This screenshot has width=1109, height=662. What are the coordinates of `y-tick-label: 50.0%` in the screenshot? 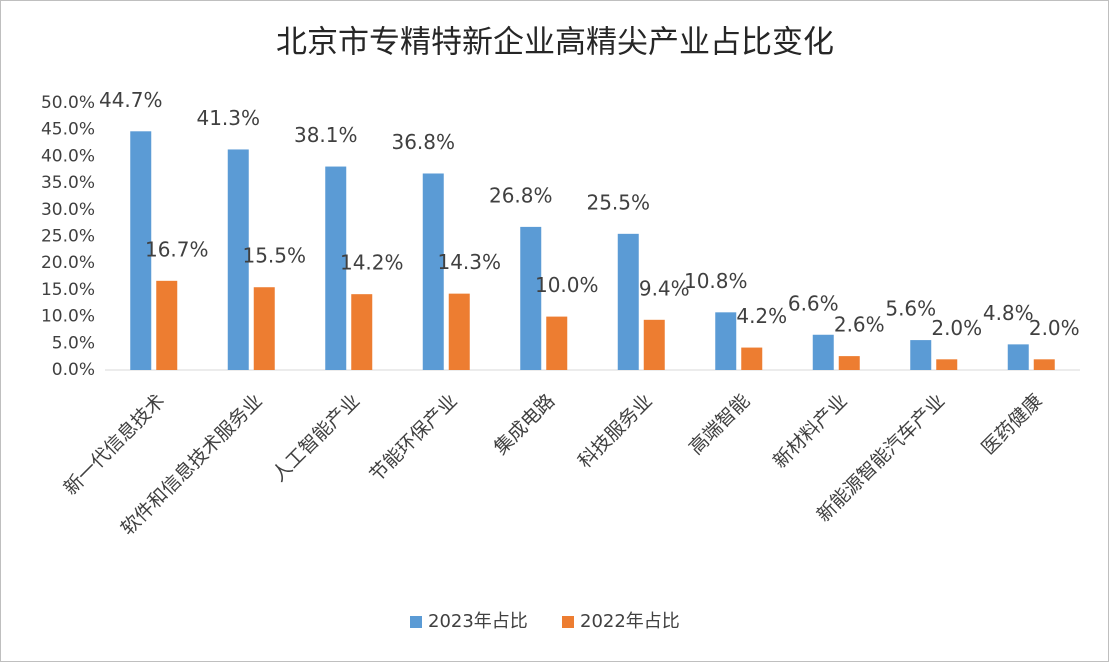 It's located at (68, 103).